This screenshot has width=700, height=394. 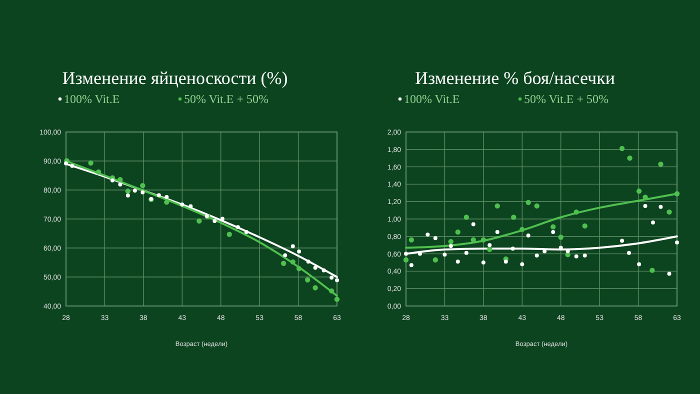 I want to click on line-series, so click(x=541, y=245).